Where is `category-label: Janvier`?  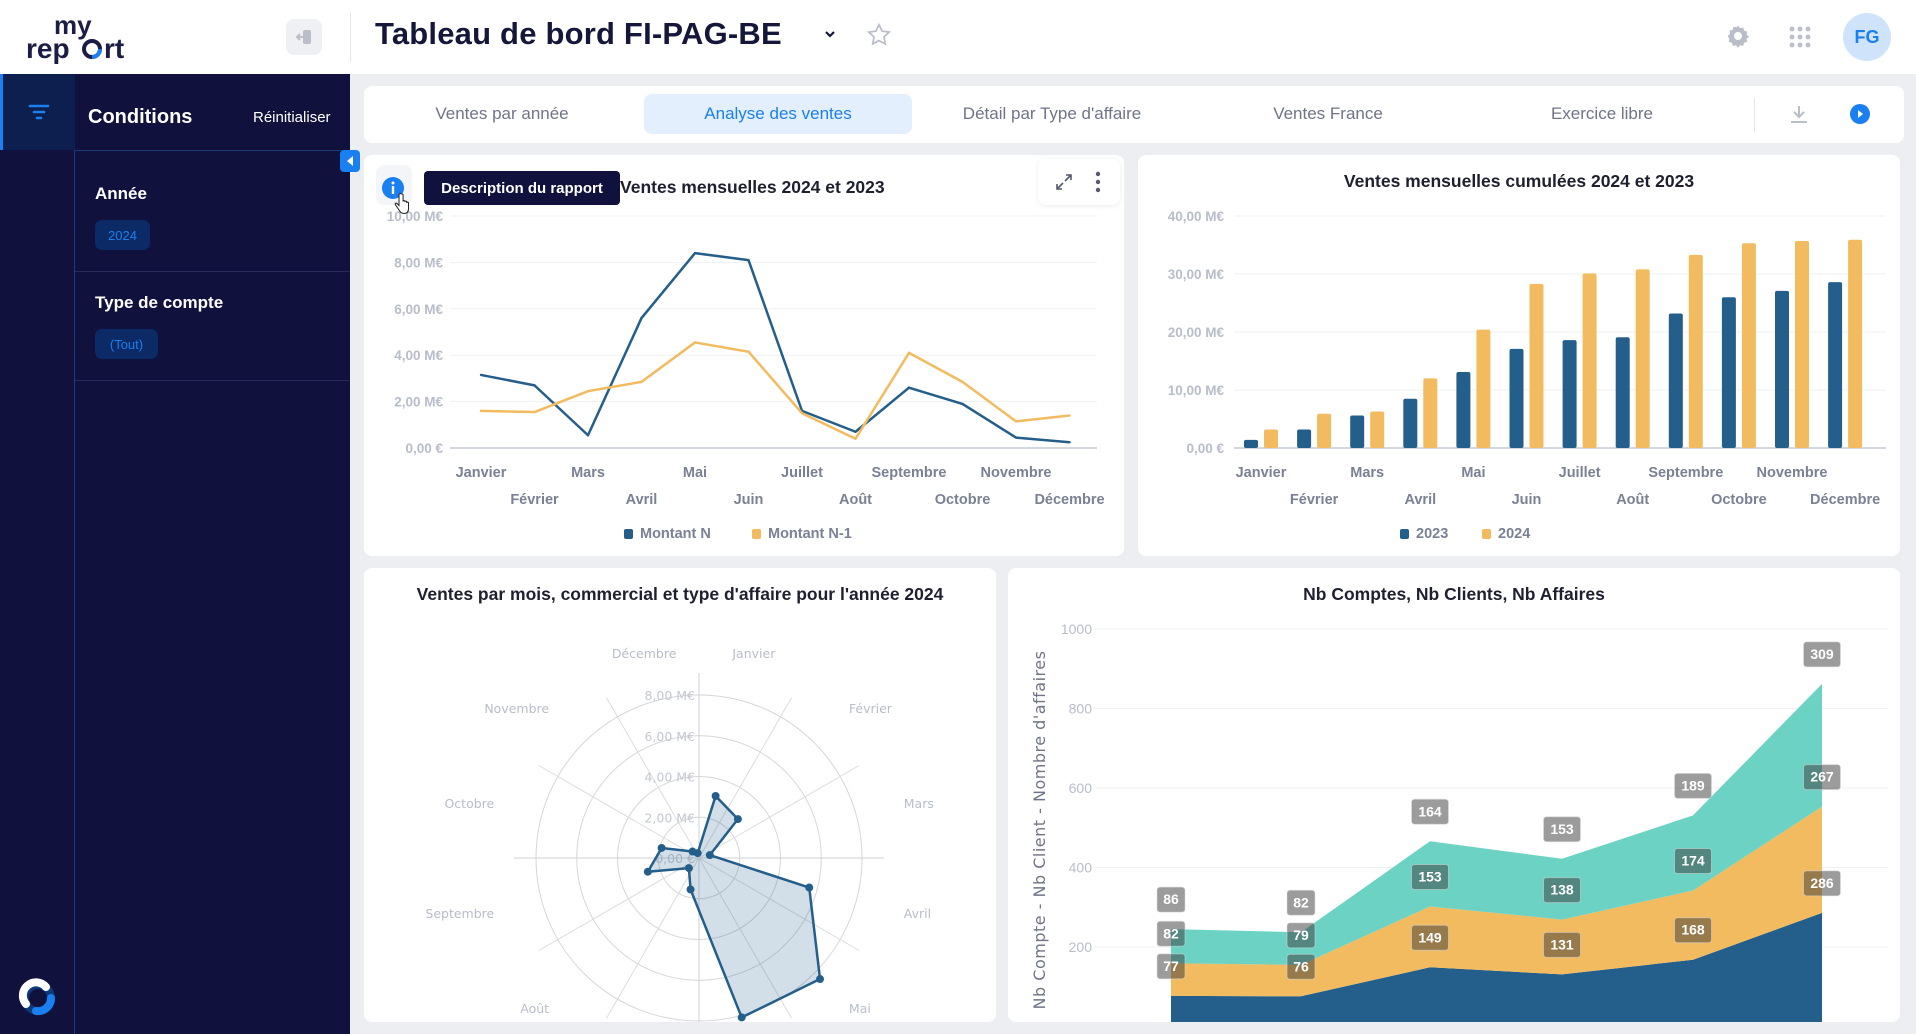
category-label: Janvier is located at coordinates (753, 653).